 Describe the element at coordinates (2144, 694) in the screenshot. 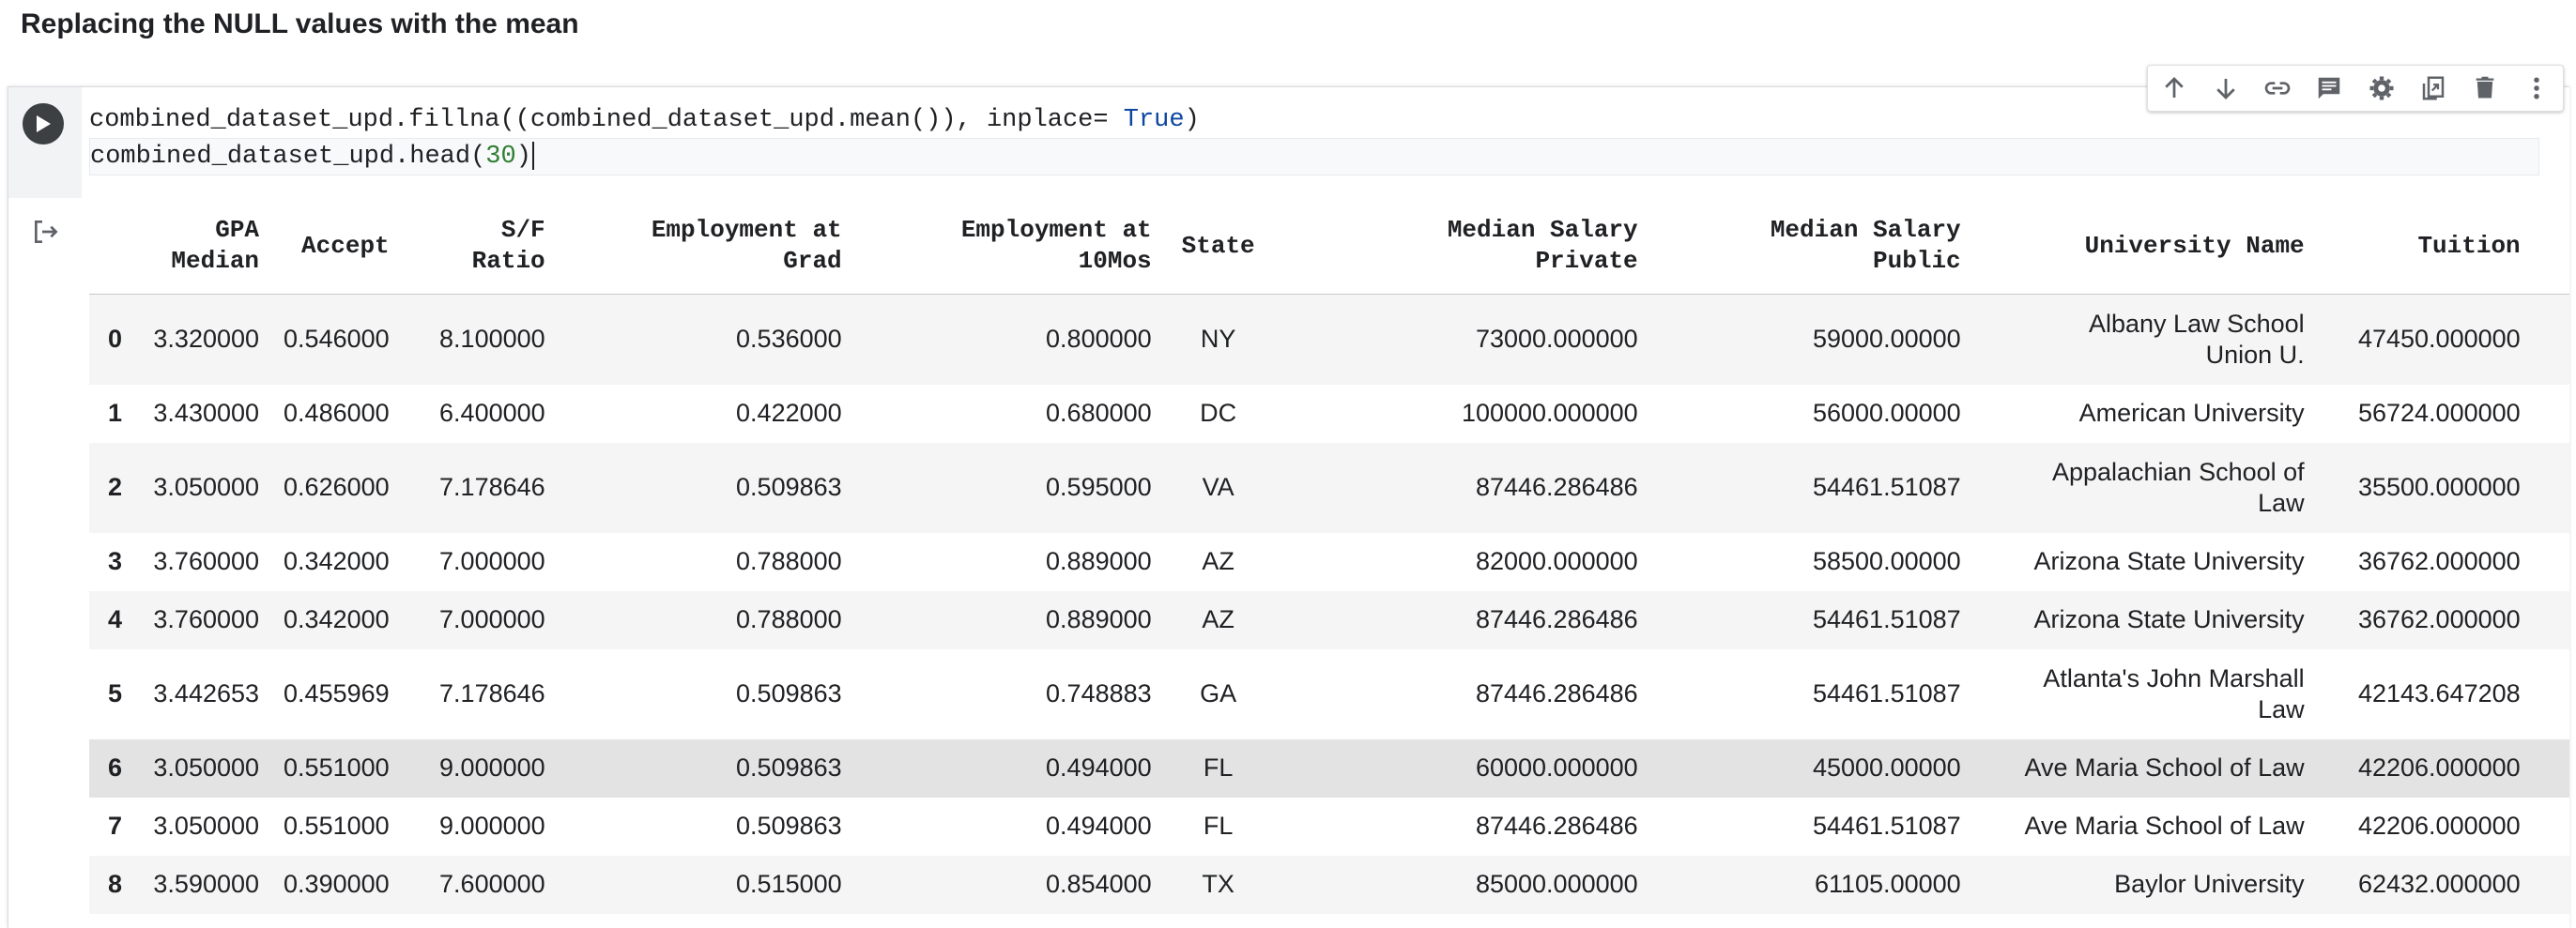

I see `table-cell: Atlanta's John Marshall Law` at that location.